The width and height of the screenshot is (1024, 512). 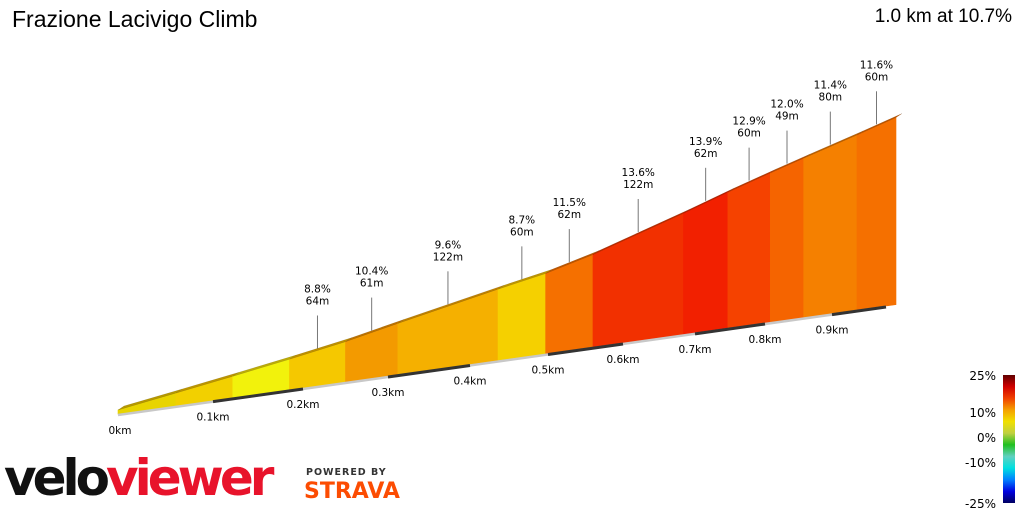 What do you see at coordinates (569, 203) in the screenshot?
I see `segment-gradient-label: 11.5%` at bounding box center [569, 203].